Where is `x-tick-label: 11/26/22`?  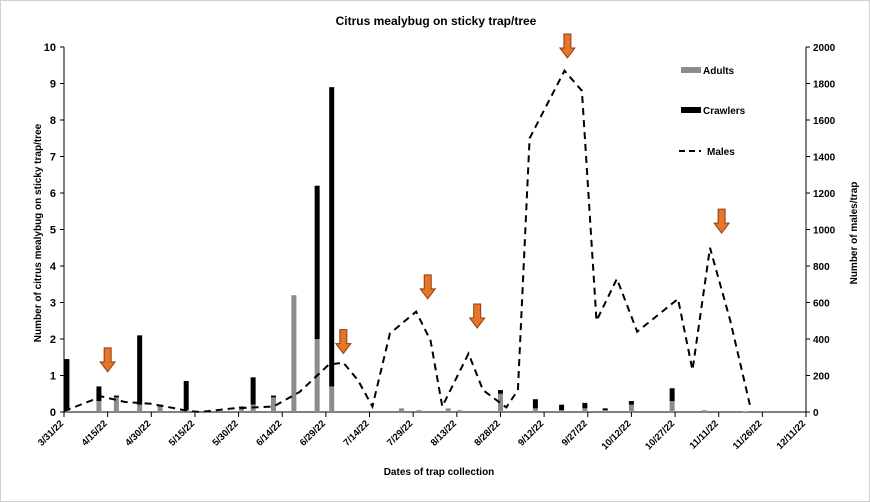
x-tick-label: 11/26/22 is located at coordinates (748, 435).